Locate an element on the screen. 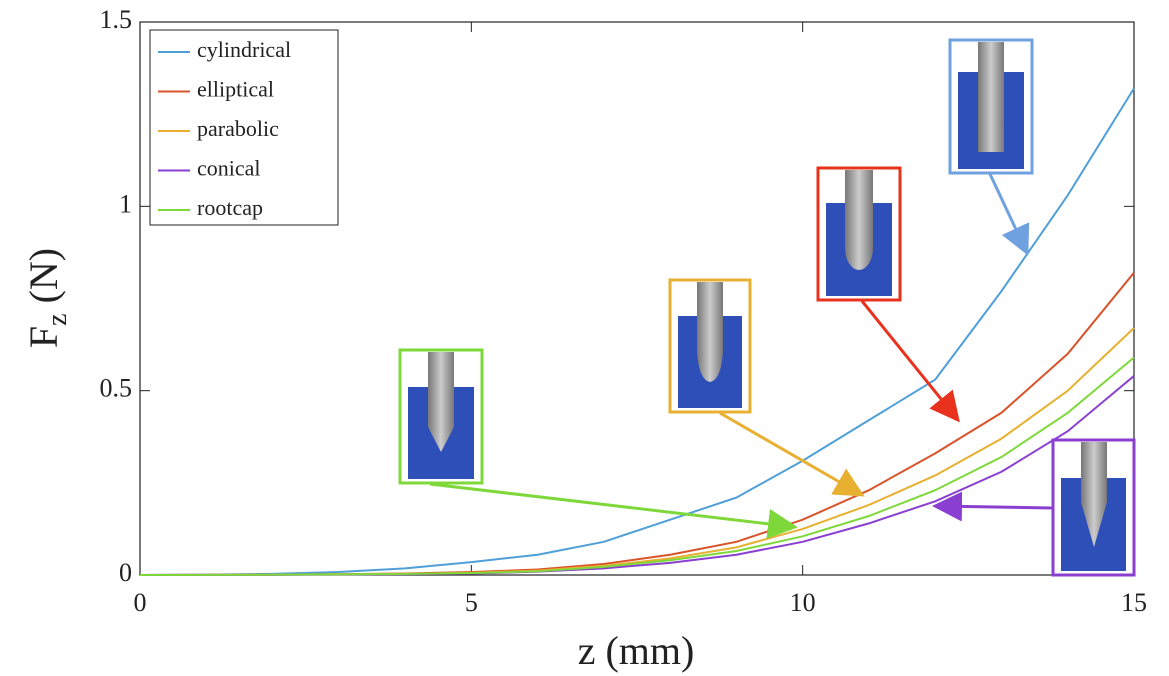  inset-conical is located at coordinates (1034, 507).